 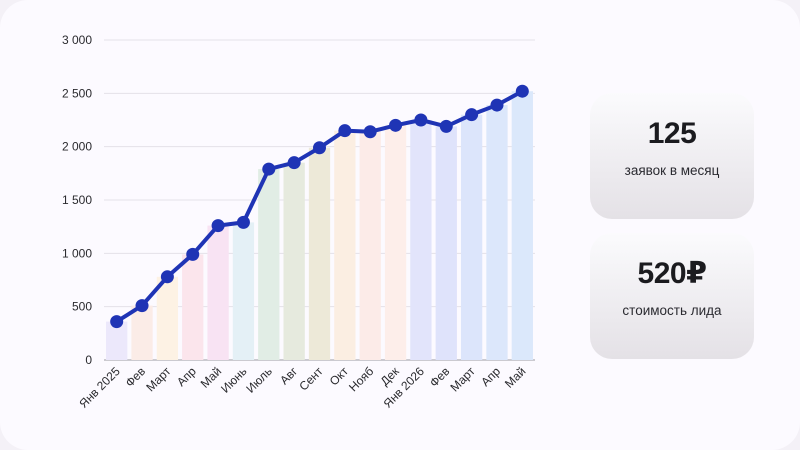 What do you see at coordinates (77, 93) in the screenshot?
I see `y-tick-label: 2 500` at bounding box center [77, 93].